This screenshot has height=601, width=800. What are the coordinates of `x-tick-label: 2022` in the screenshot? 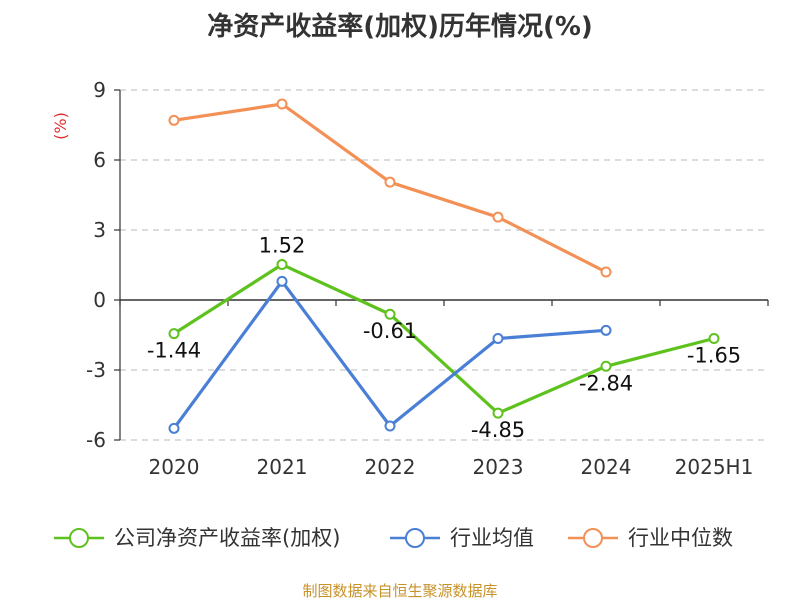 It's located at (390, 467).